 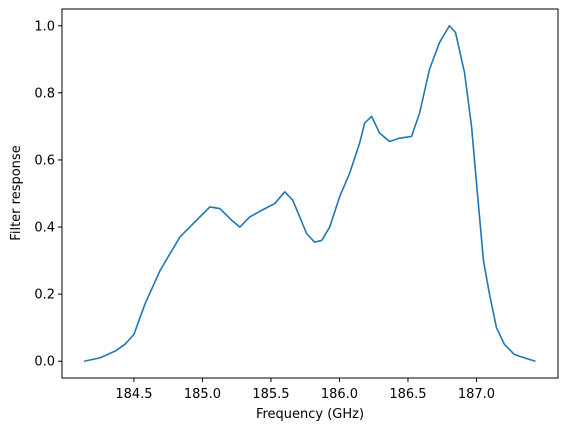 I want to click on y-tick-label: 0.6, so click(x=44, y=160).